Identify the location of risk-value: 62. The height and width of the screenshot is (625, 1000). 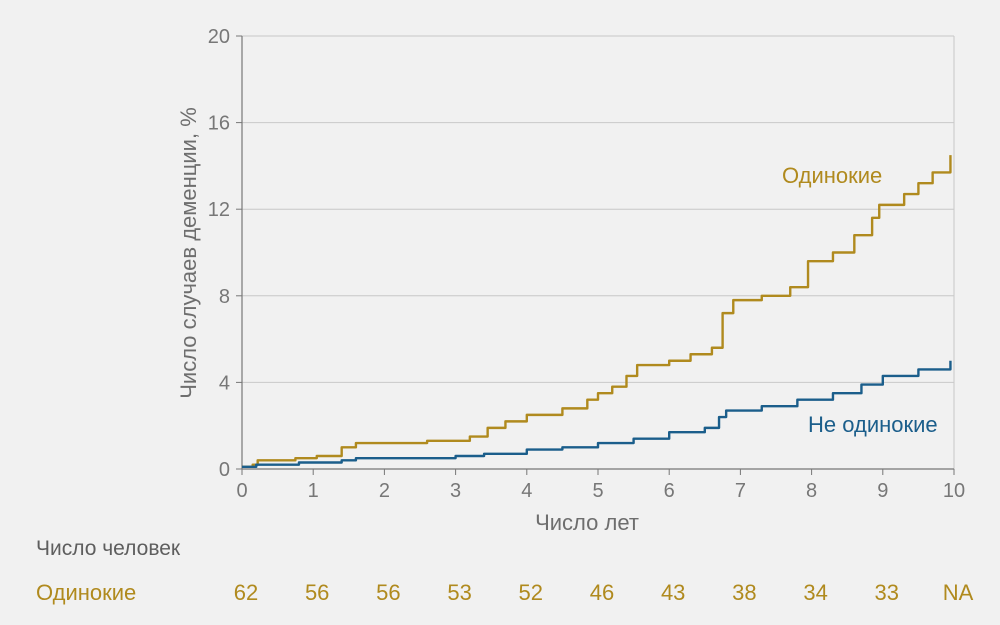
(246, 592).